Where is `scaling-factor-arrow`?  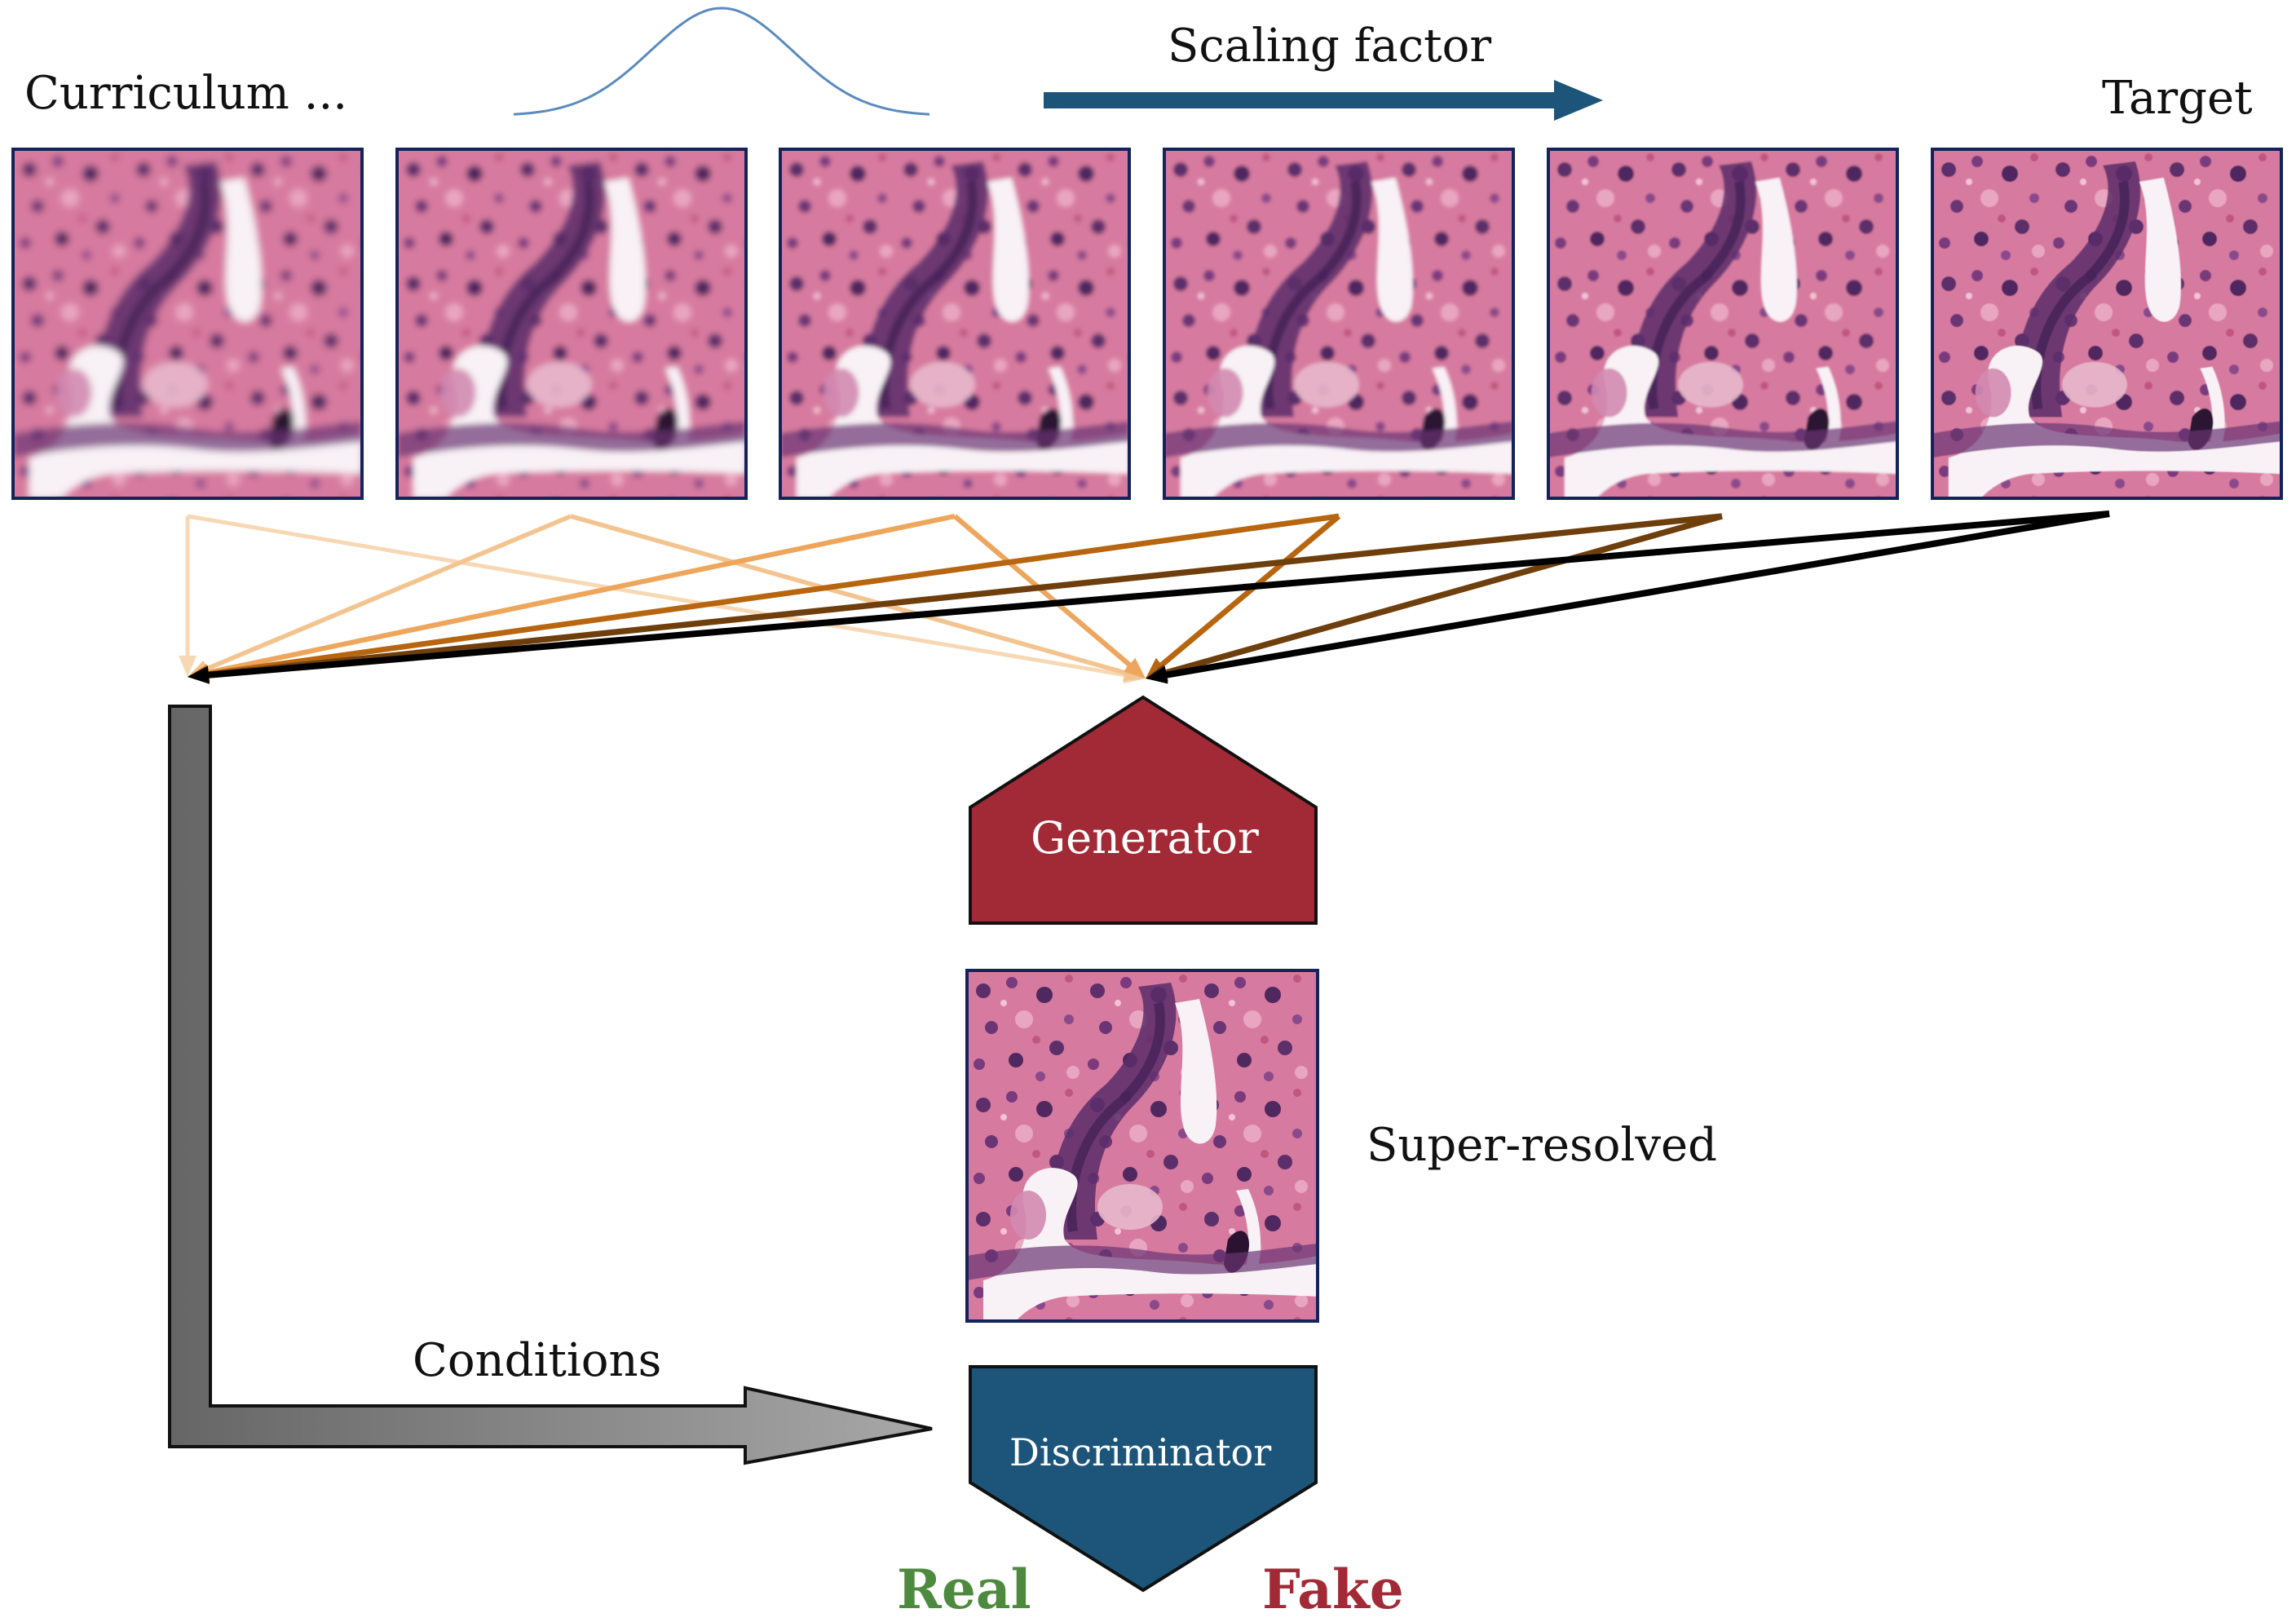
scaling-factor-arrow is located at coordinates (1323, 100).